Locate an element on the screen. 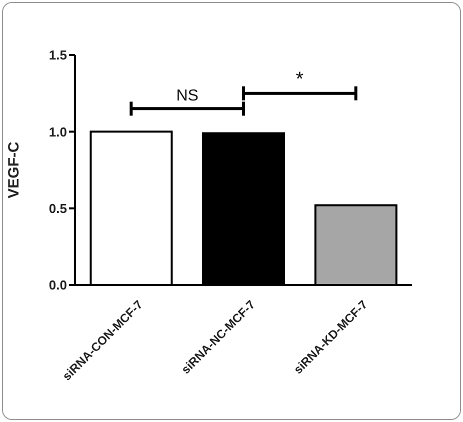  annotation: NS is located at coordinates (187, 96).